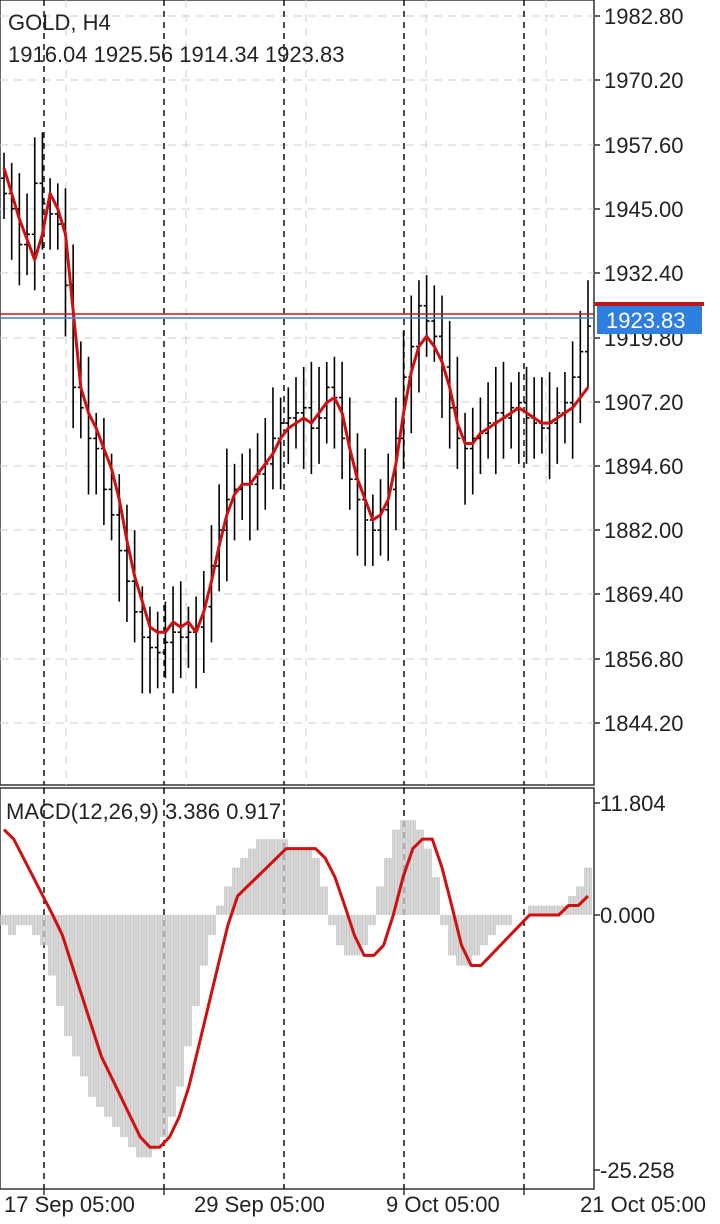 Image resolution: width=720 pixels, height=1224 pixels. I want to click on macd-tick-label: -25.258, so click(637, 1170).